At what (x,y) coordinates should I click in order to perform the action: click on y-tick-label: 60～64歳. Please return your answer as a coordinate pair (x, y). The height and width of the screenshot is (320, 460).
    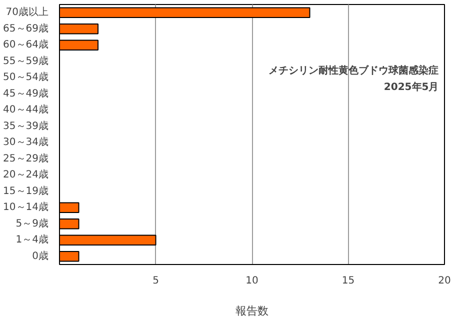
    Looking at the image, I should click on (26, 44).